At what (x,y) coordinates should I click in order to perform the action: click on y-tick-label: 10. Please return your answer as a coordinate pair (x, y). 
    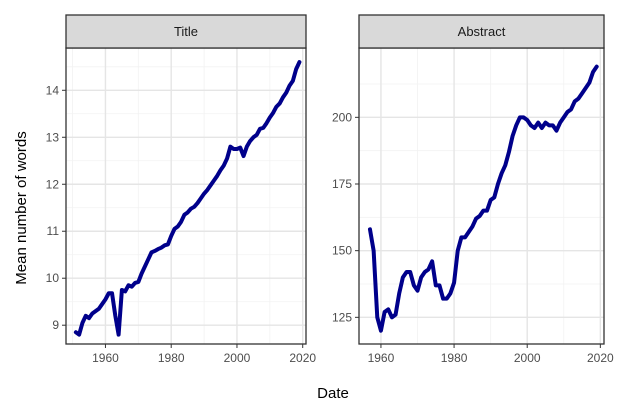
    Looking at the image, I should click on (53, 278).